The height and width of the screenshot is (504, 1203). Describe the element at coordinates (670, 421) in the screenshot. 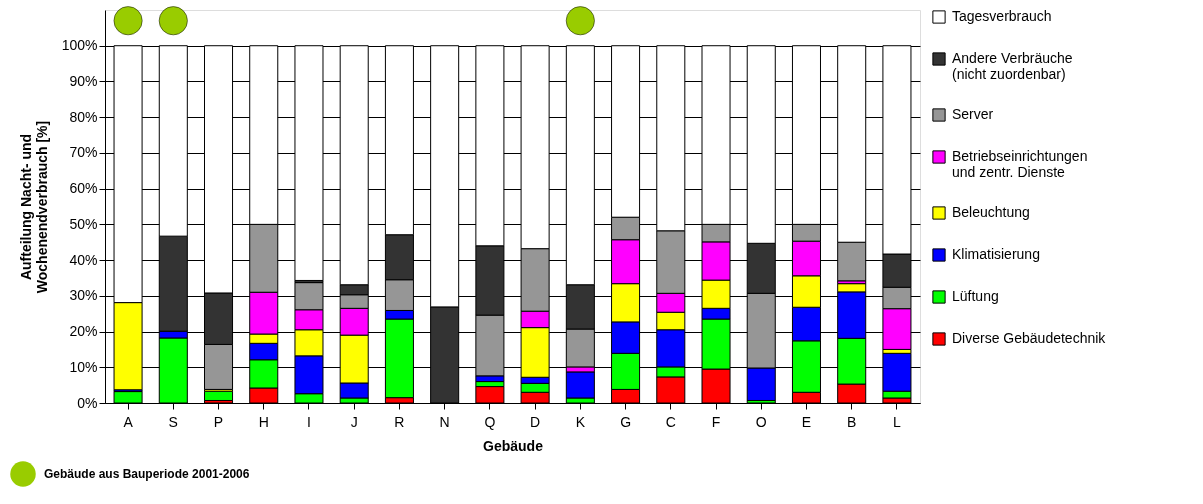

I see `x-tick-label: C` at that location.